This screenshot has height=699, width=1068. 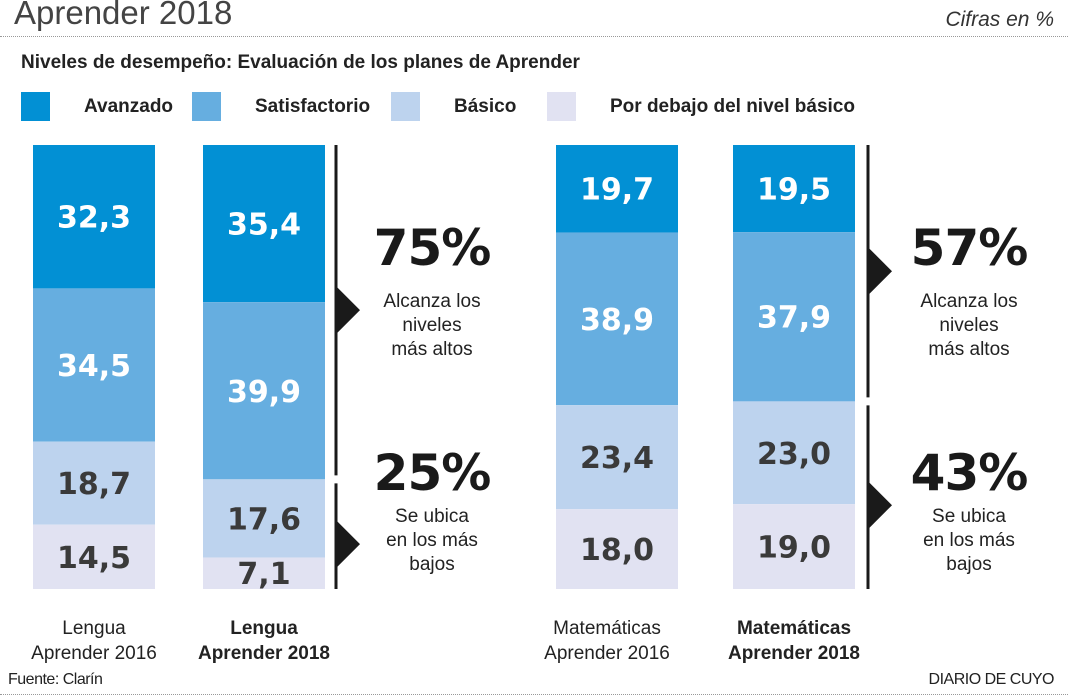 What do you see at coordinates (561, 106) in the screenshot?
I see `legend-swatch-por-debajo` at bounding box center [561, 106].